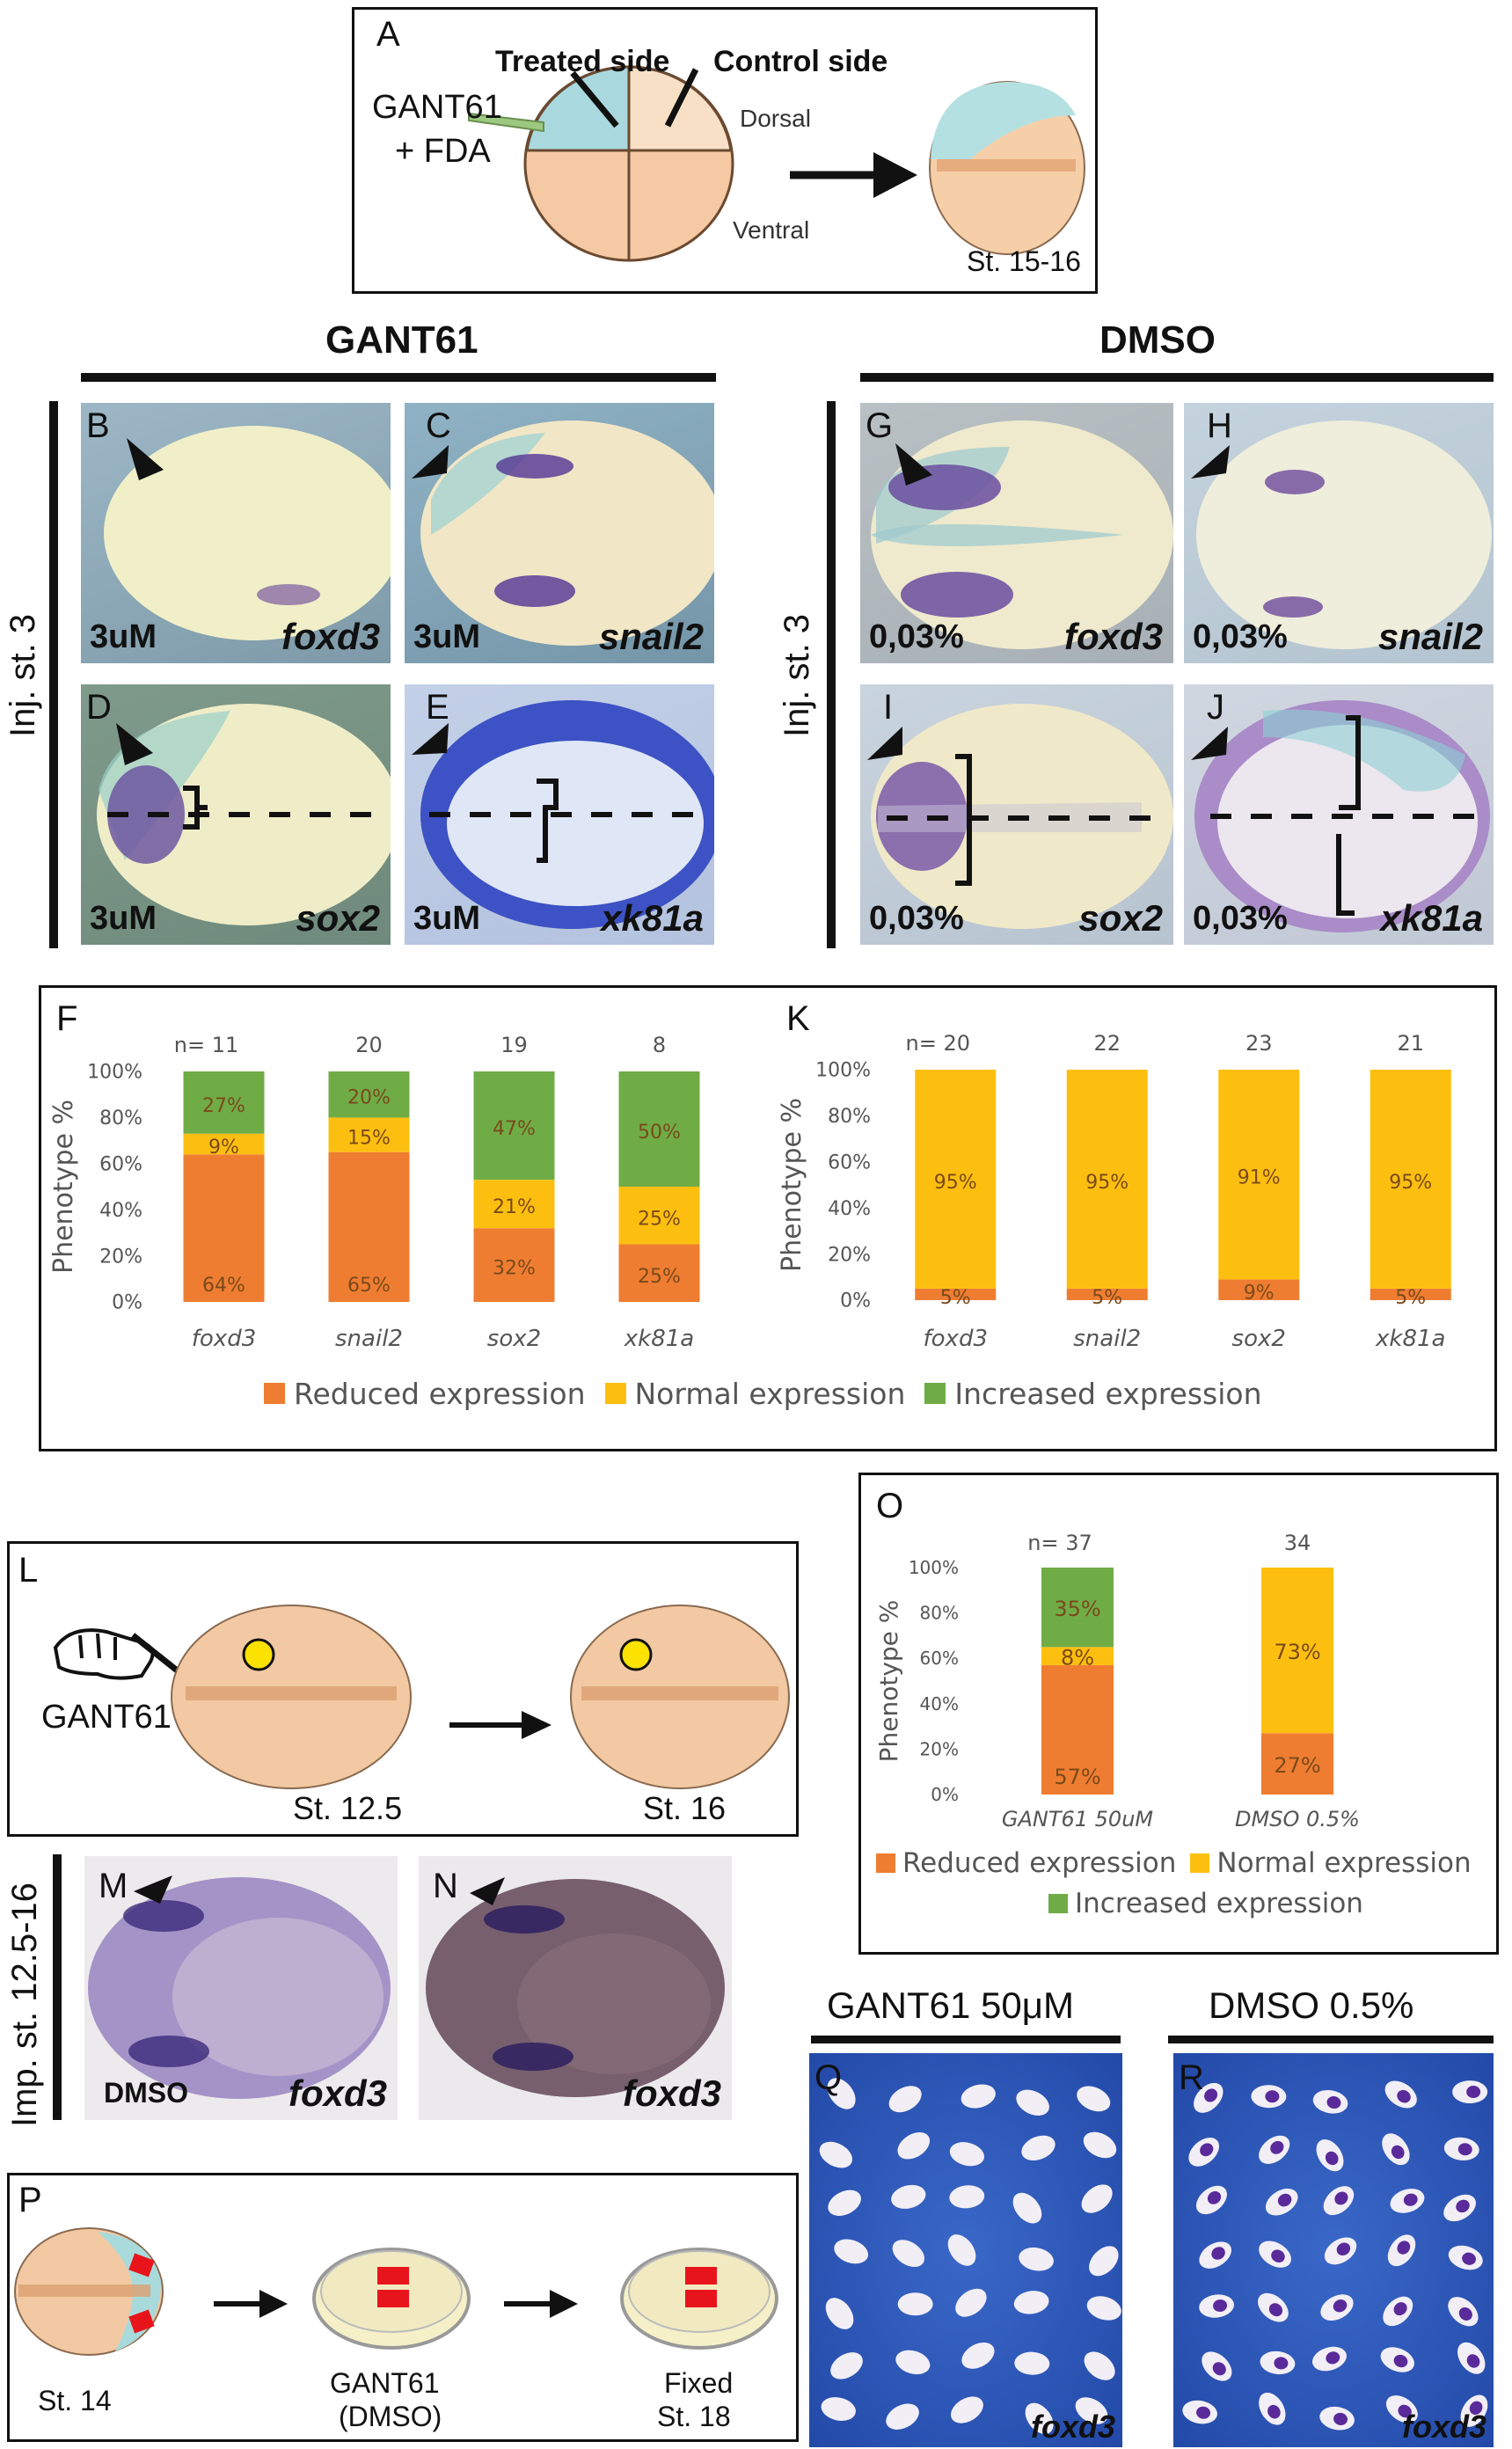 The width and height of the screenshot is (1512, 2449). What do you see at coordinates (800, 62) in the screenshot?
I see `control-side-label: Control side` at bounding box center [800, 62].